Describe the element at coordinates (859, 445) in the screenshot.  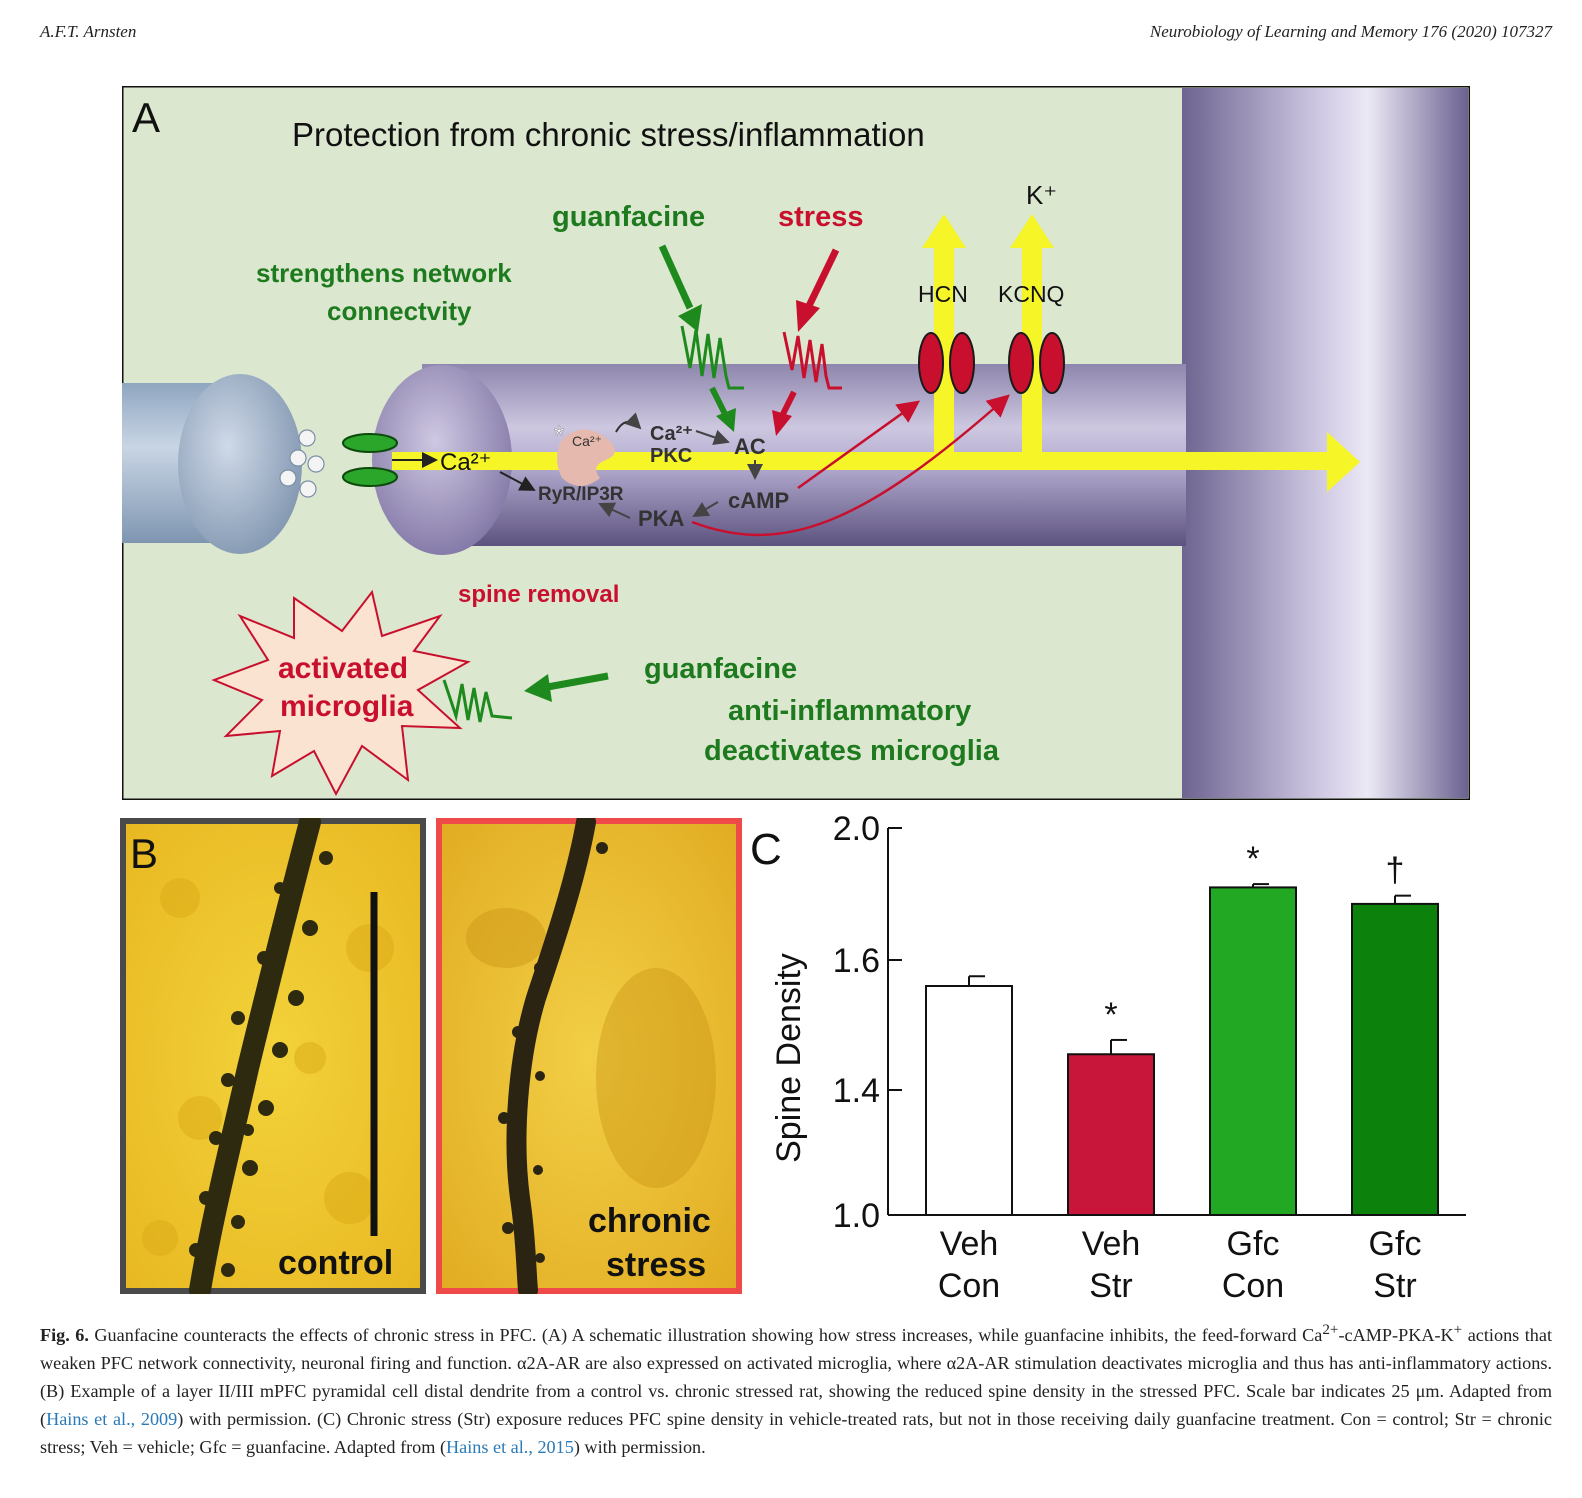
I see `camp-to-hcn-arrow` at that location.